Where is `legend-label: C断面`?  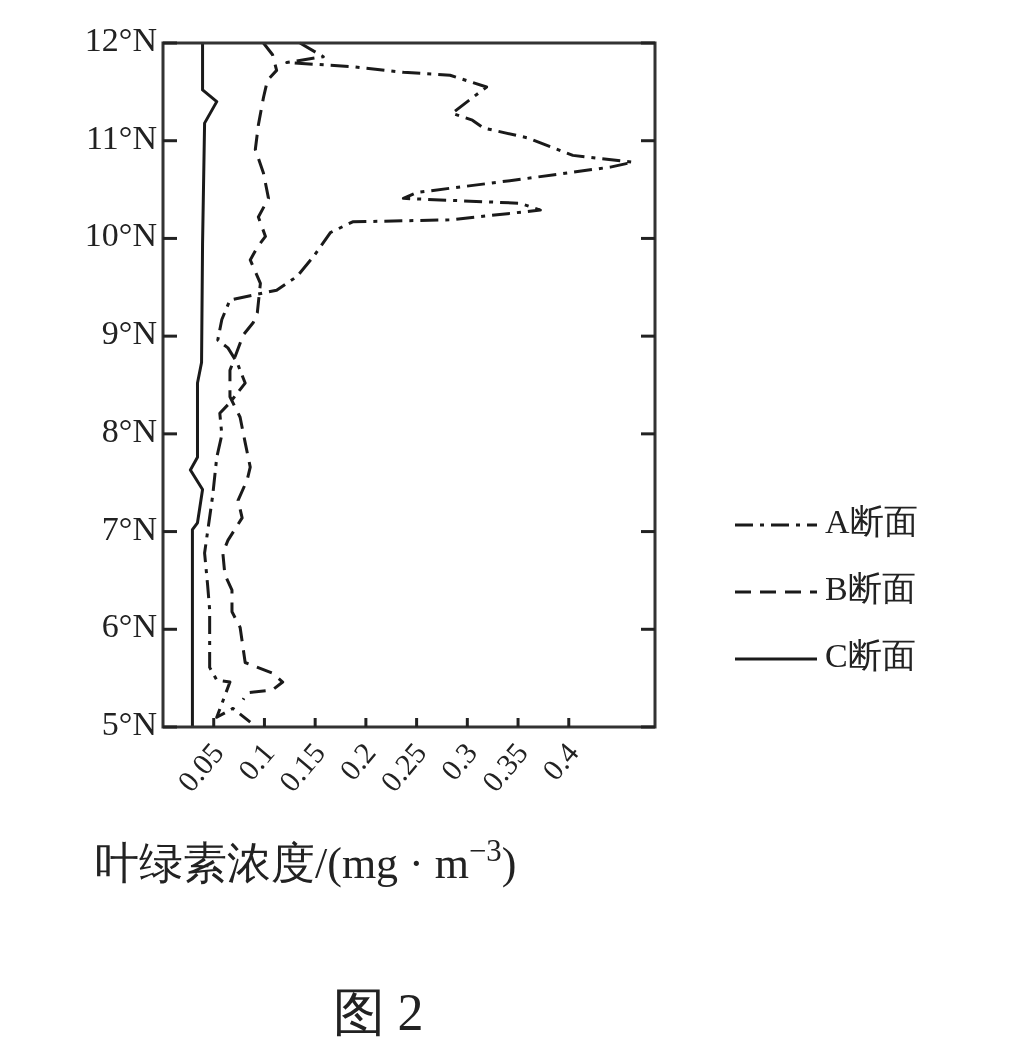
legend-label: C断面 is located at coordinates (870, 655).